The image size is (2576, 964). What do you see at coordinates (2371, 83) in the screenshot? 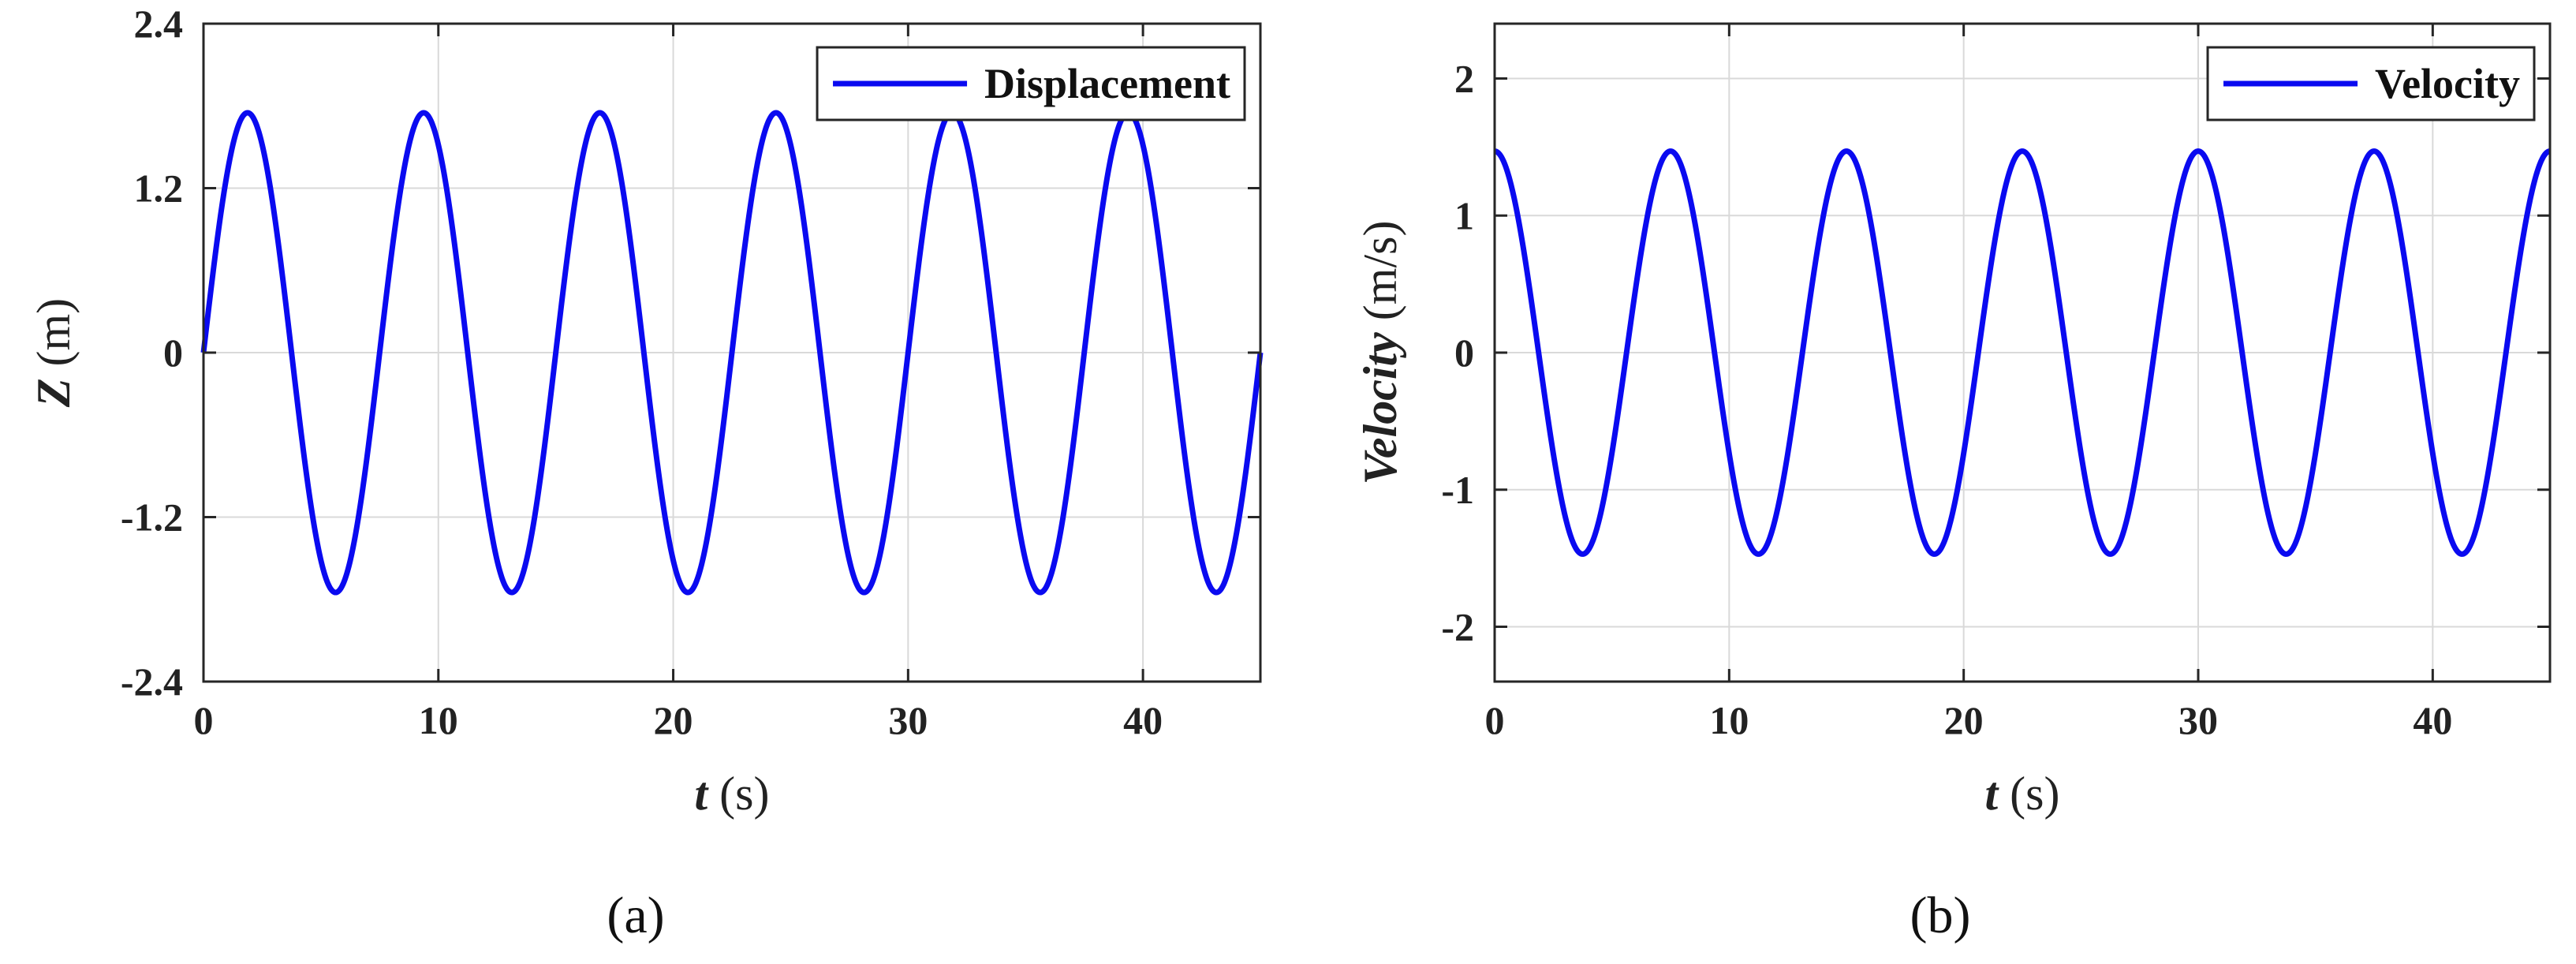
I see `legend: Velocity` at bounding box center [2371, 83].